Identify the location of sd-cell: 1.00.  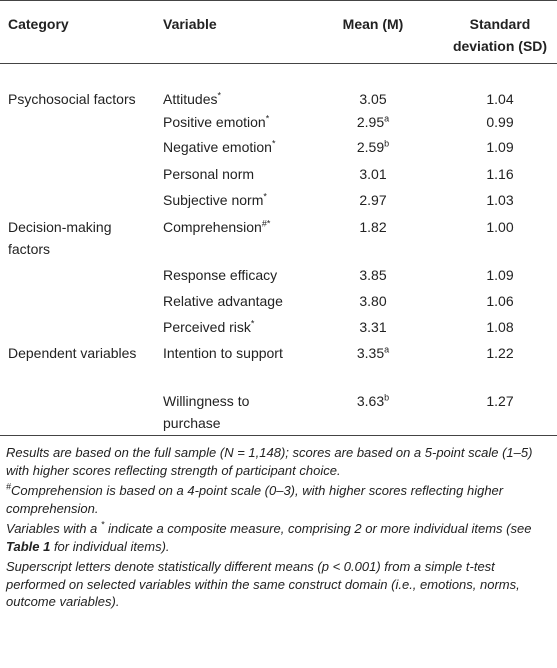
(500, 240).